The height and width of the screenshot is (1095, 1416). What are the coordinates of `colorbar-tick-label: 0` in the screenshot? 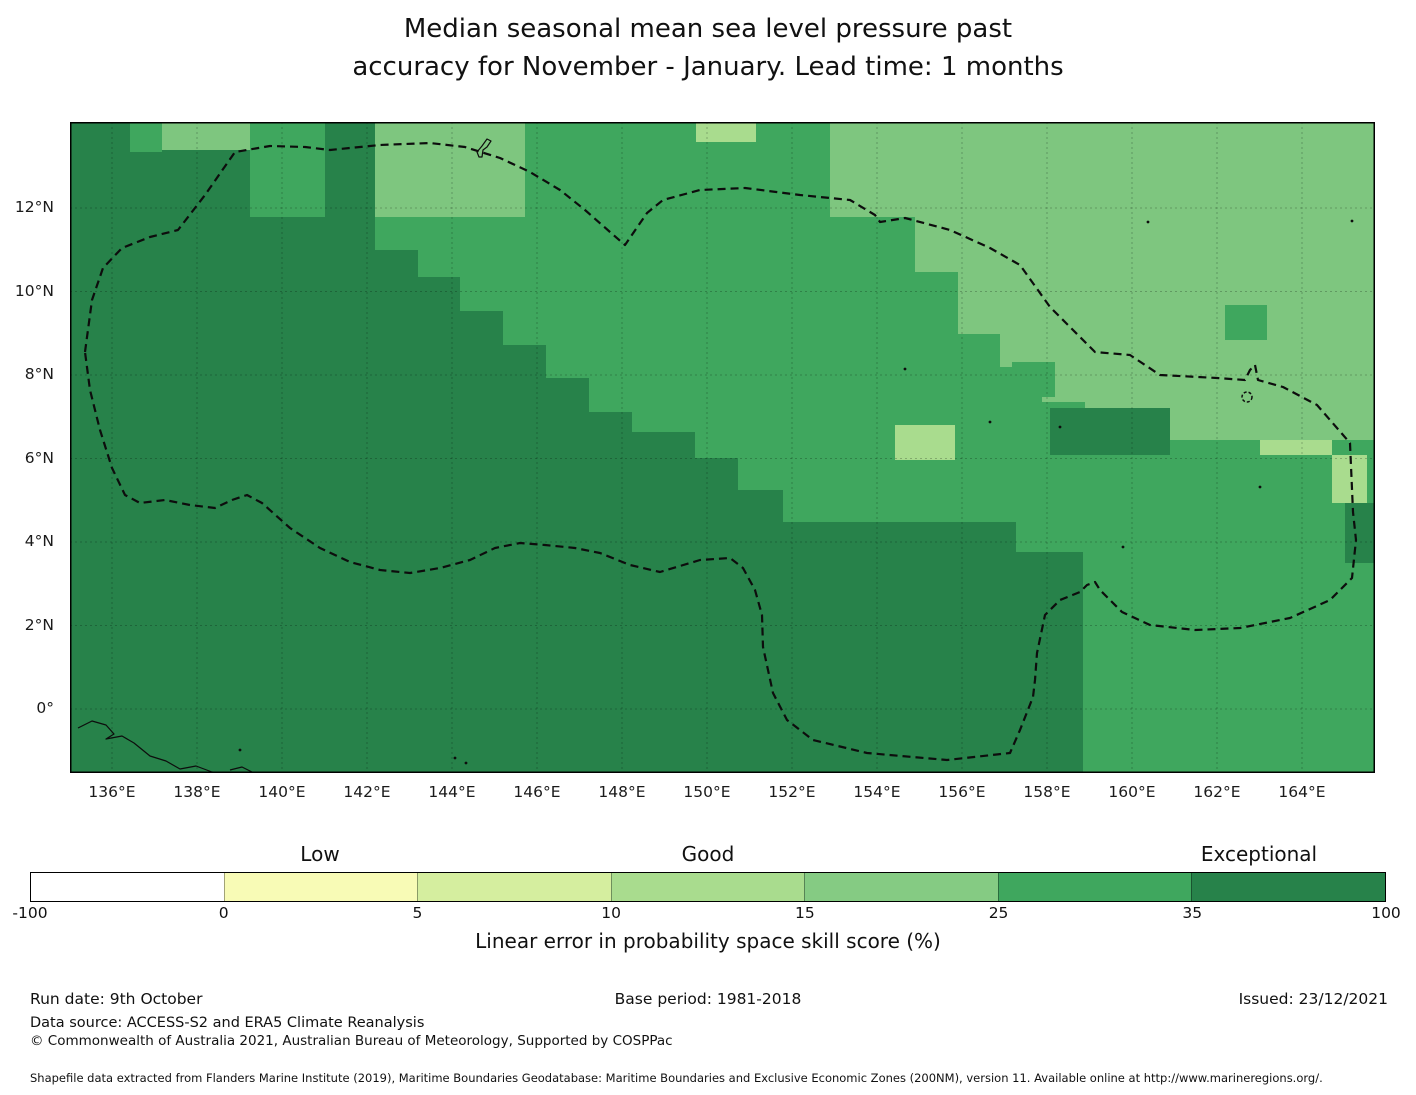 It's located at (223, 913).